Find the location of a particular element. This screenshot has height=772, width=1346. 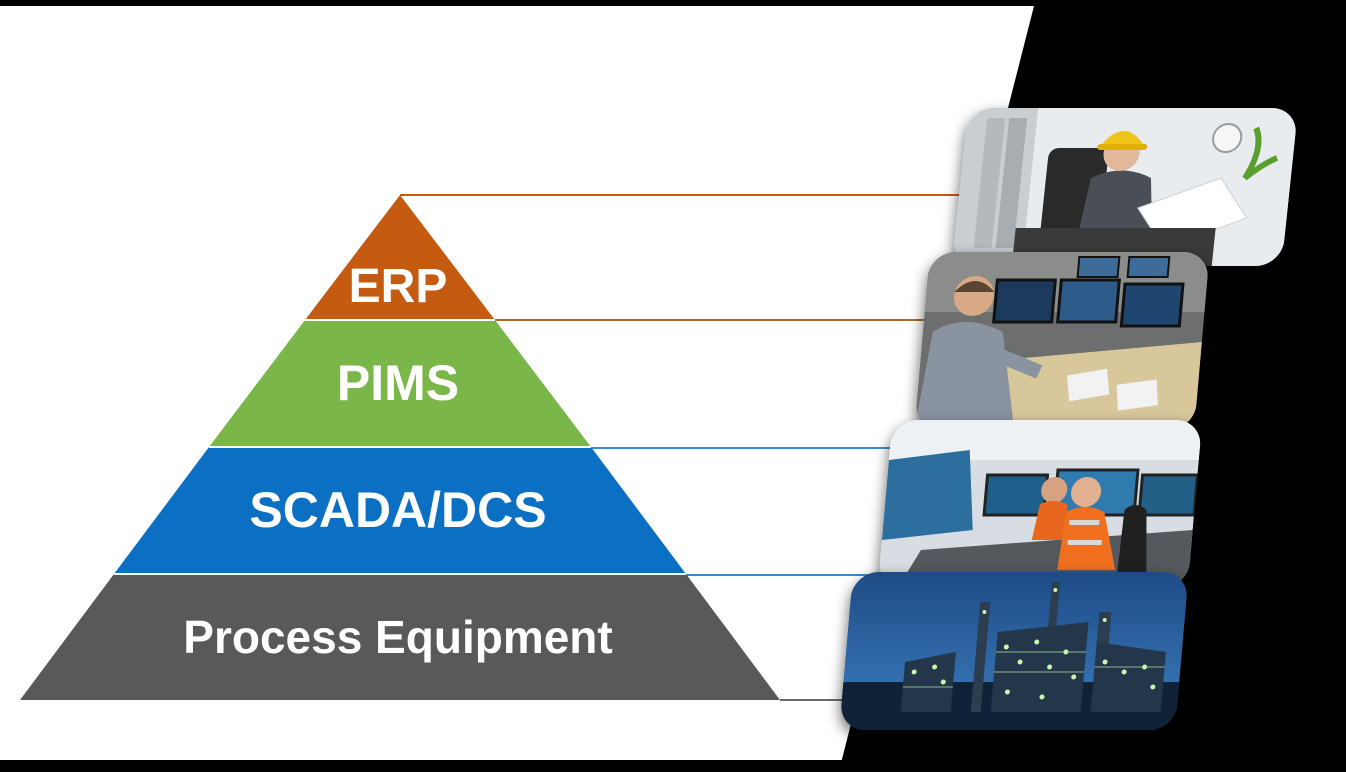

label-process-equipment: Process Equipment is located at coordinates (397, 637).